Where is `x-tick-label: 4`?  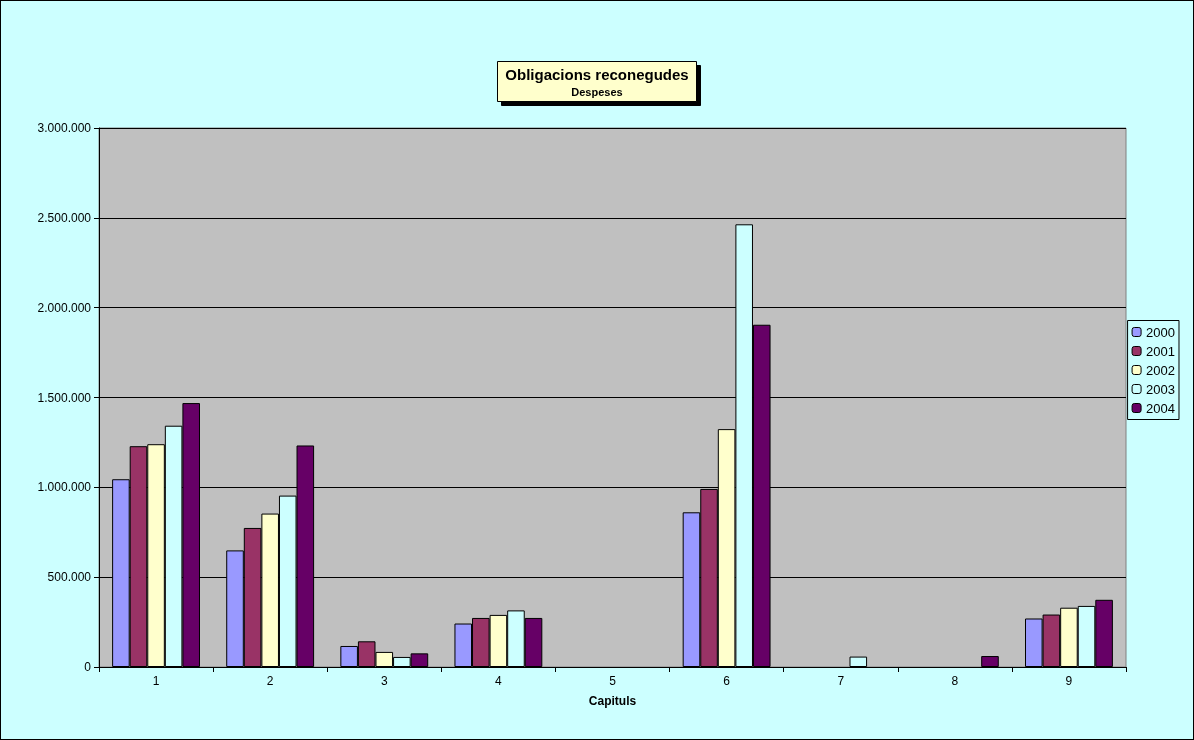 x-tick-label: 4 is located at coordinates (499, 681).